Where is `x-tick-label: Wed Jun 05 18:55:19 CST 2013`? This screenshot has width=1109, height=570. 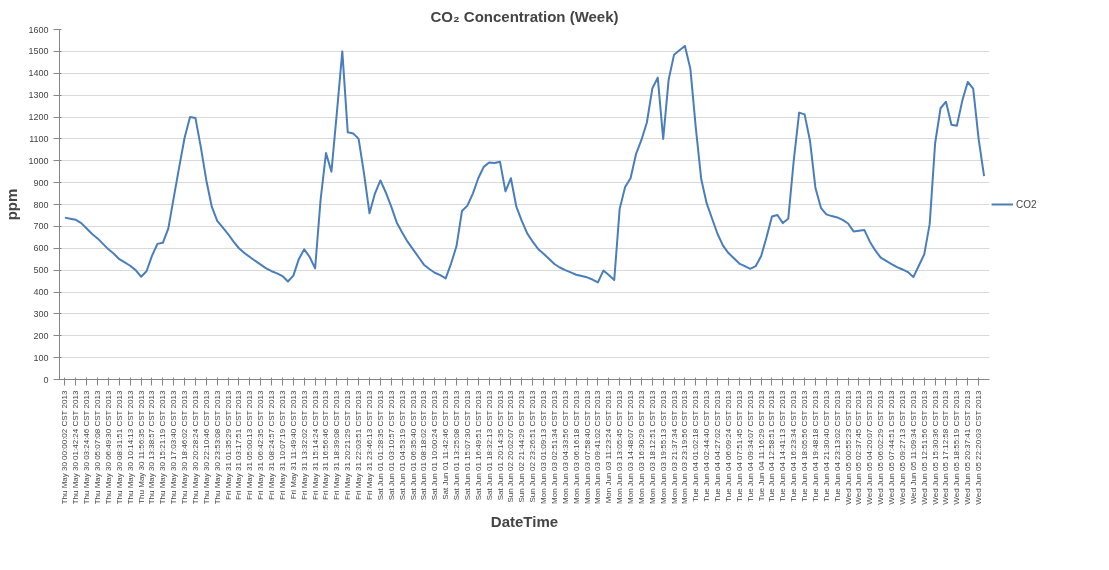
x-tick-label: Wed Jun 05 18:55:19 CST 2013 is located at coordinates (957, 447).